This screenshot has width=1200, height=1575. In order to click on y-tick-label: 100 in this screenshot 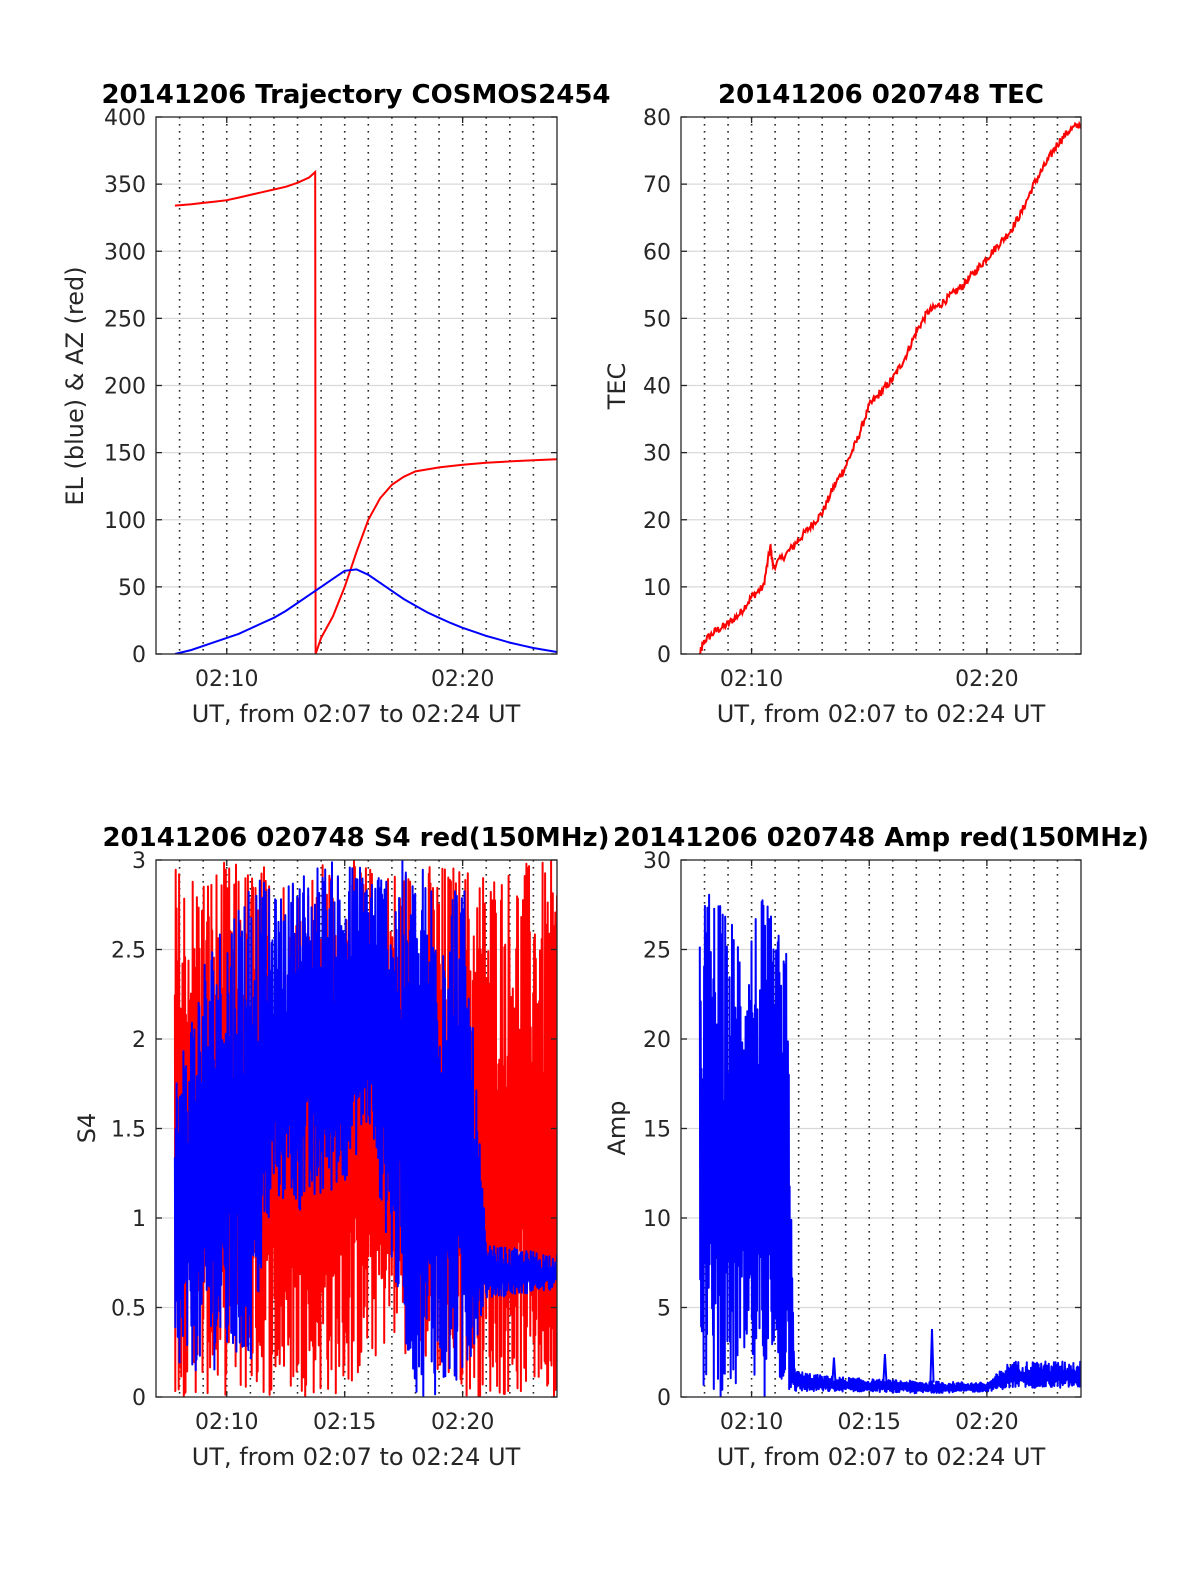, I will do `click(125, 521)`.